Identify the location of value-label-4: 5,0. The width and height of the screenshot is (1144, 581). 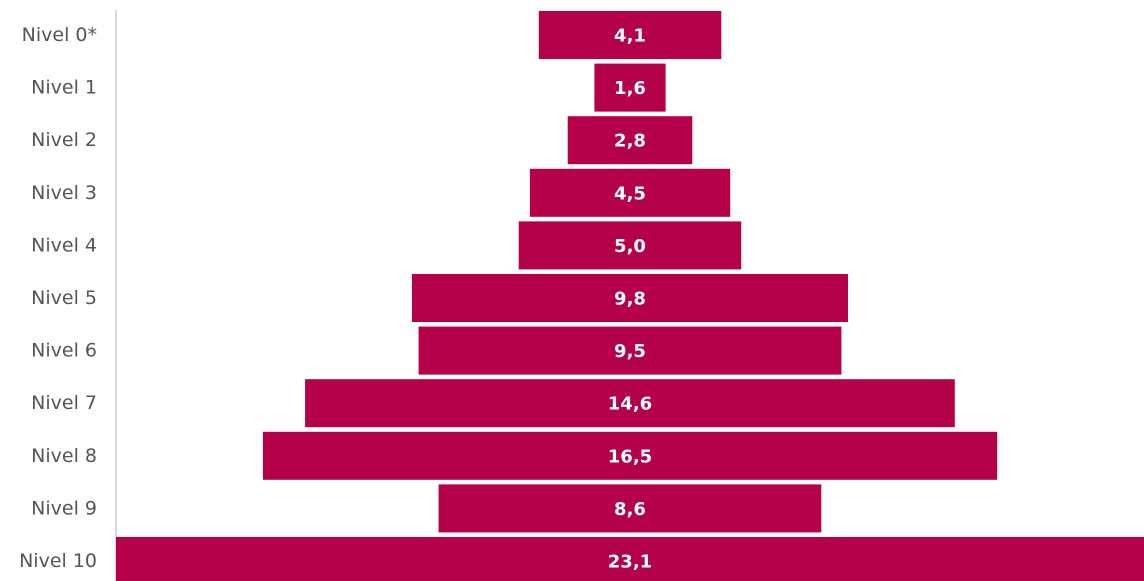
(630, 246).